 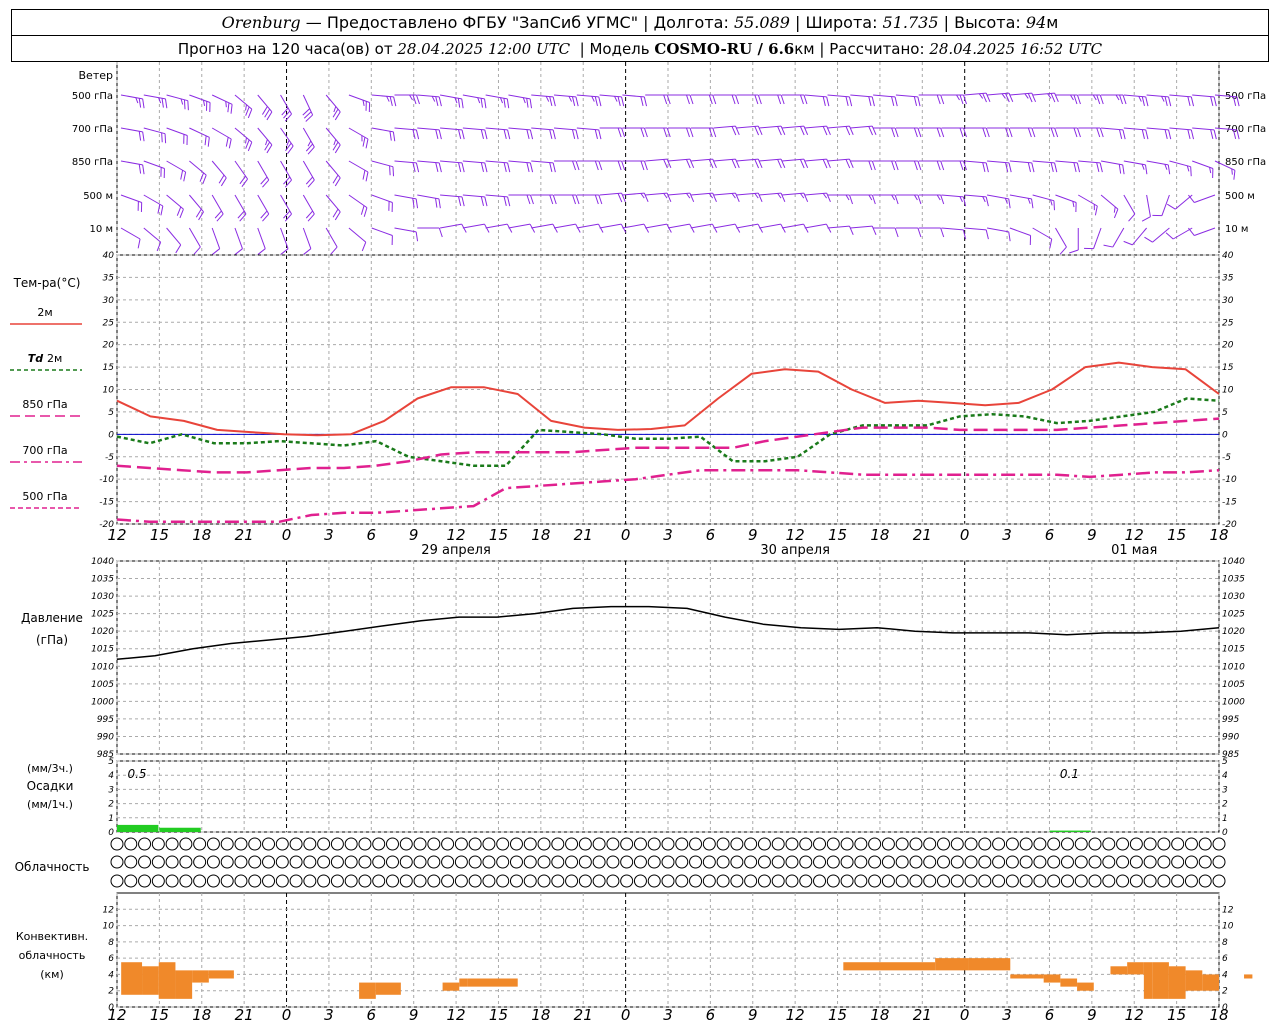 I want to click on y-tick-label-right: -5, so click(x=1226, y=458).